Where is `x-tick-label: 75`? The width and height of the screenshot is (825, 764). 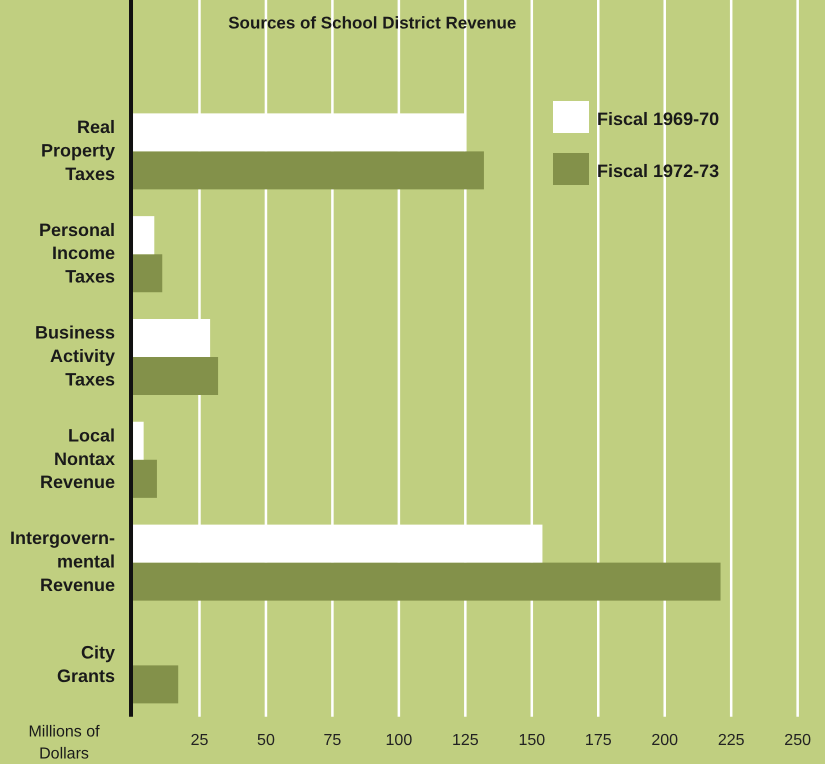 x-tick-label: 75 is located at coordinates (333, 740).